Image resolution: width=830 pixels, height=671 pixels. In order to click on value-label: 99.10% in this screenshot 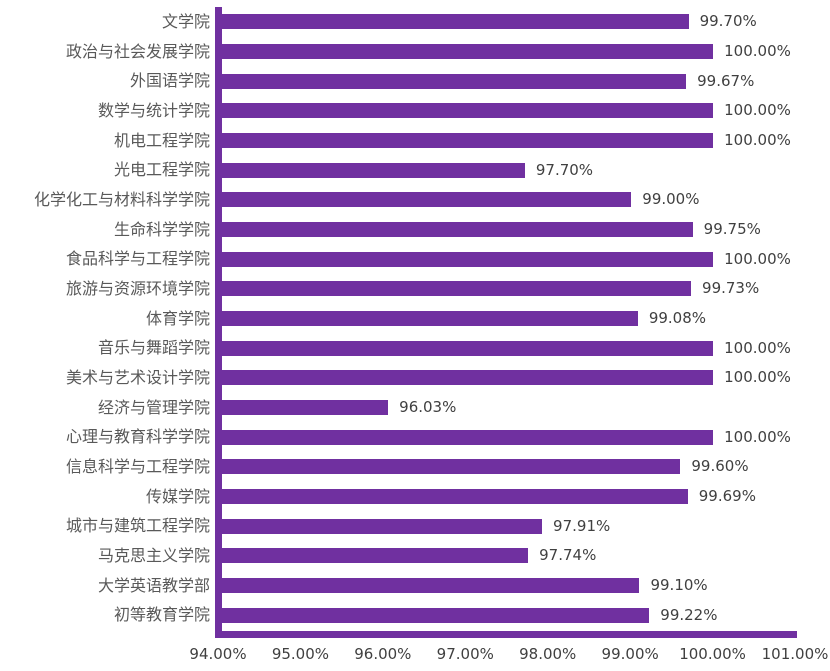, I will do `click(679, 585)`.